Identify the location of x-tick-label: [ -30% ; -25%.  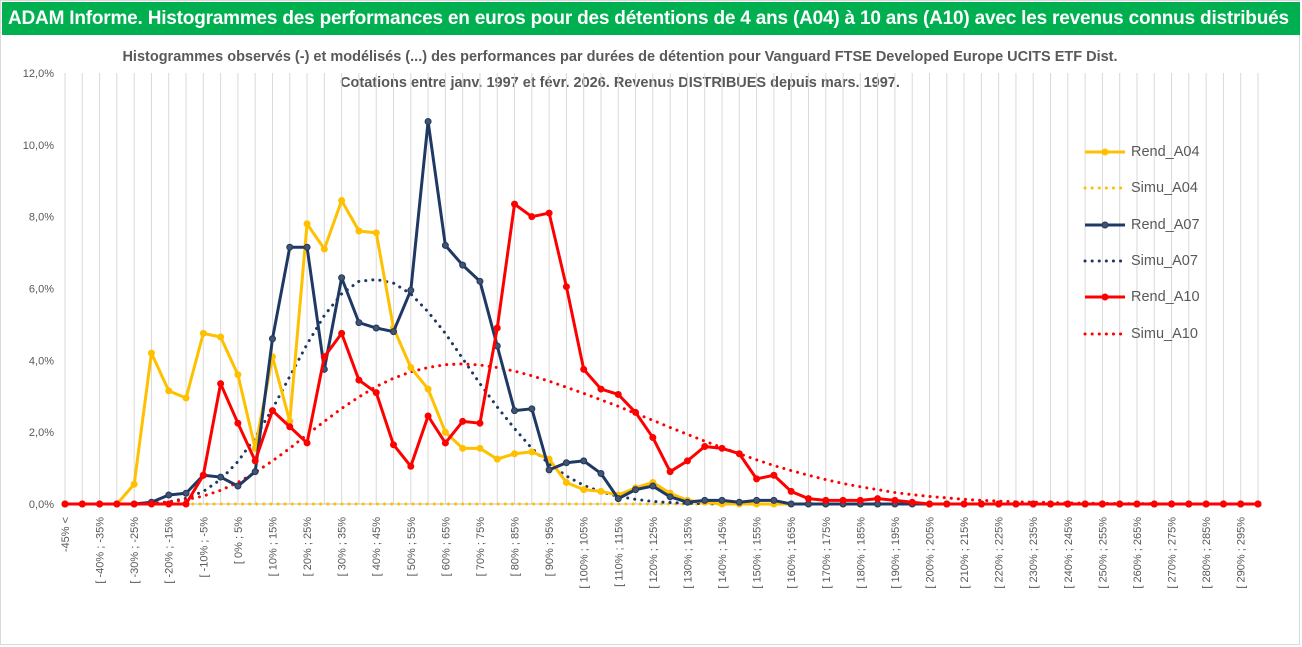
(135, 550).